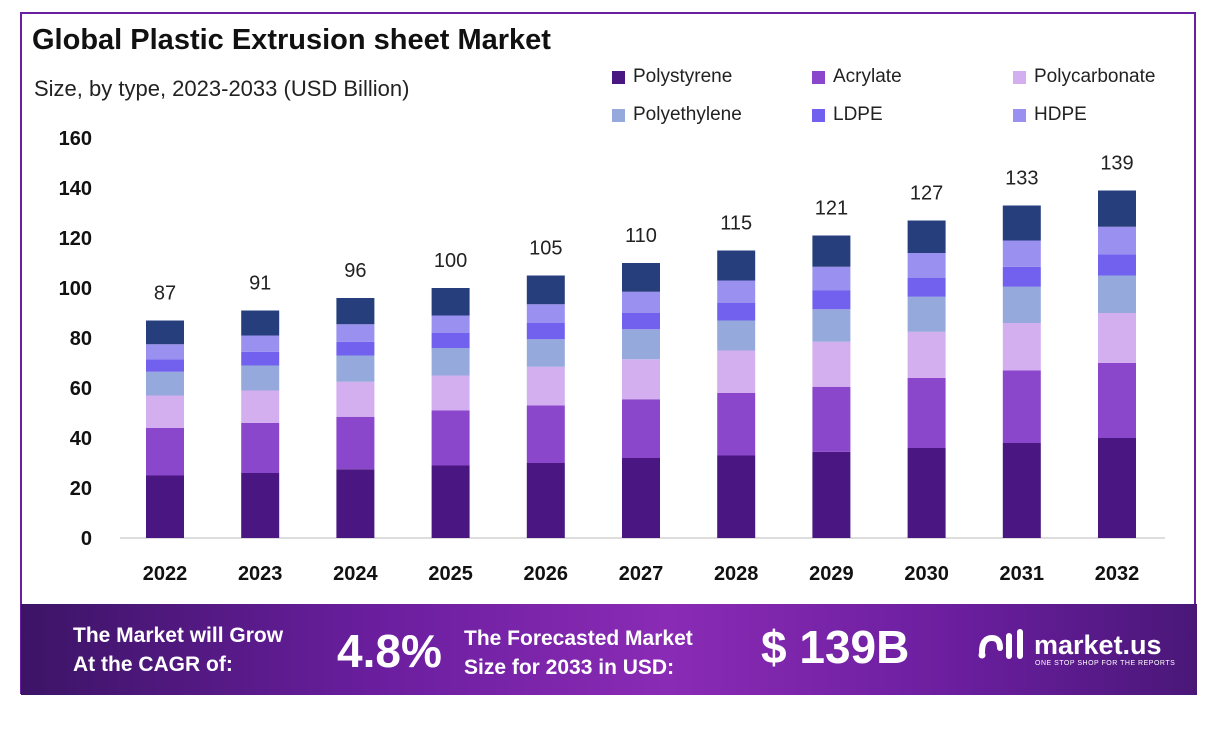  I want to click on x-tick-label: 2022, so click(165, 574).